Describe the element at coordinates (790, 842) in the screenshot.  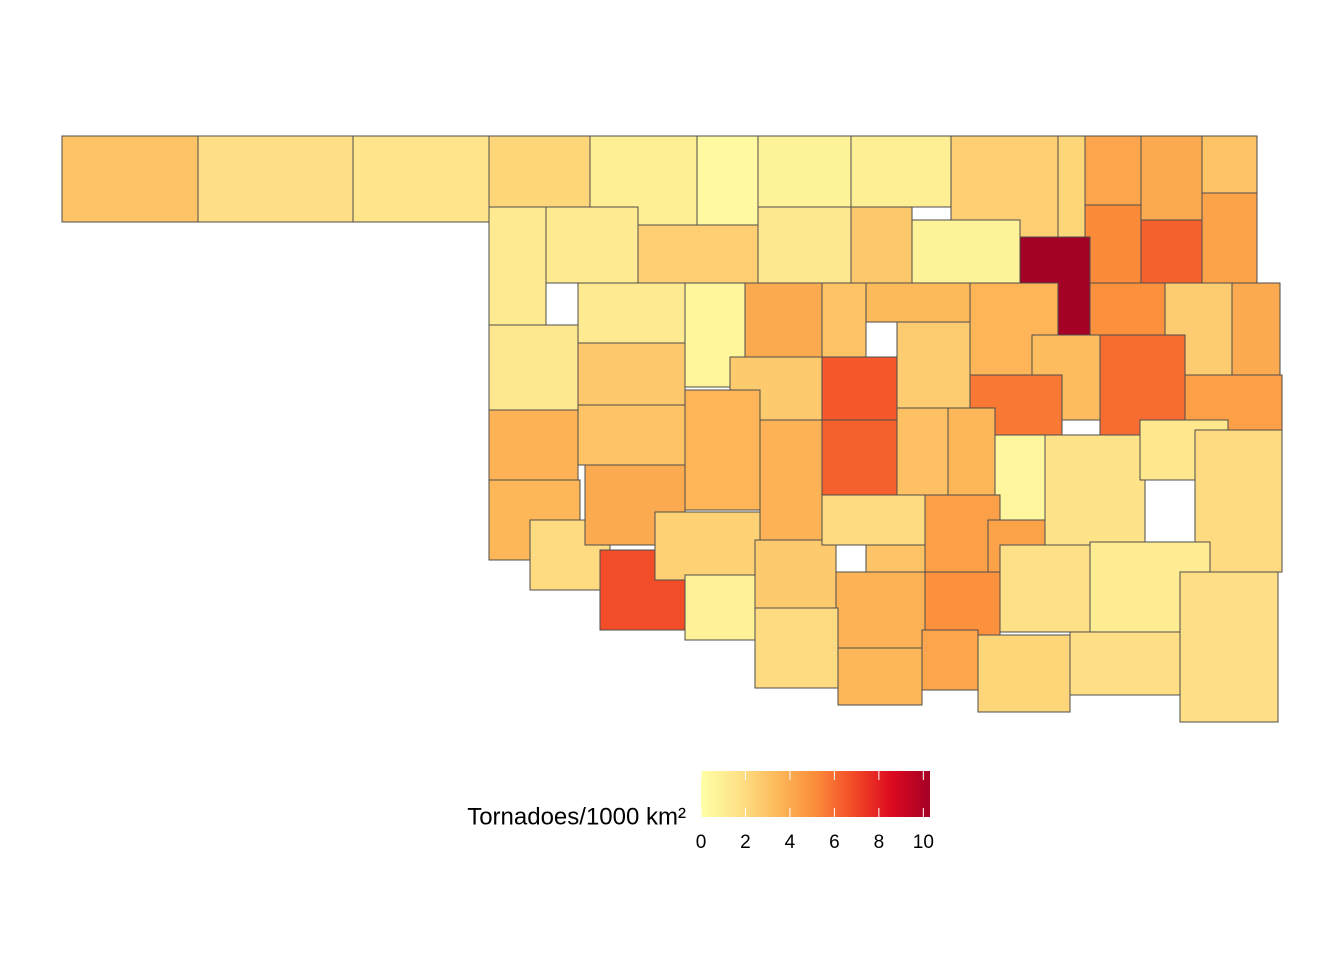
I see `colorbar-tick-label: 4` at that location.